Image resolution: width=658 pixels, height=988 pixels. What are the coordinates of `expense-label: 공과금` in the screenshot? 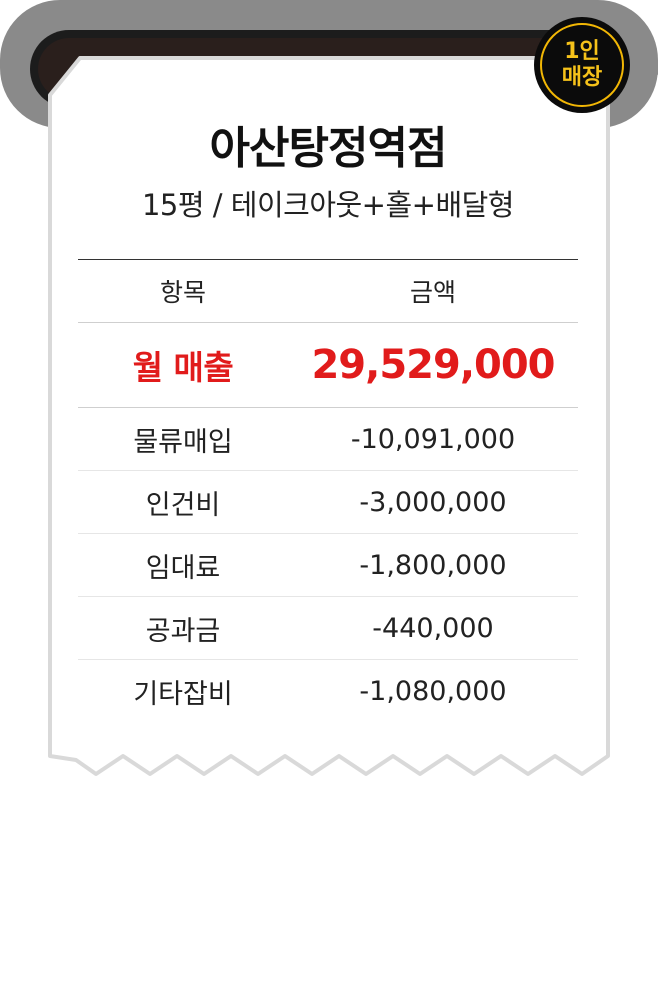 It's located at (183, 631).